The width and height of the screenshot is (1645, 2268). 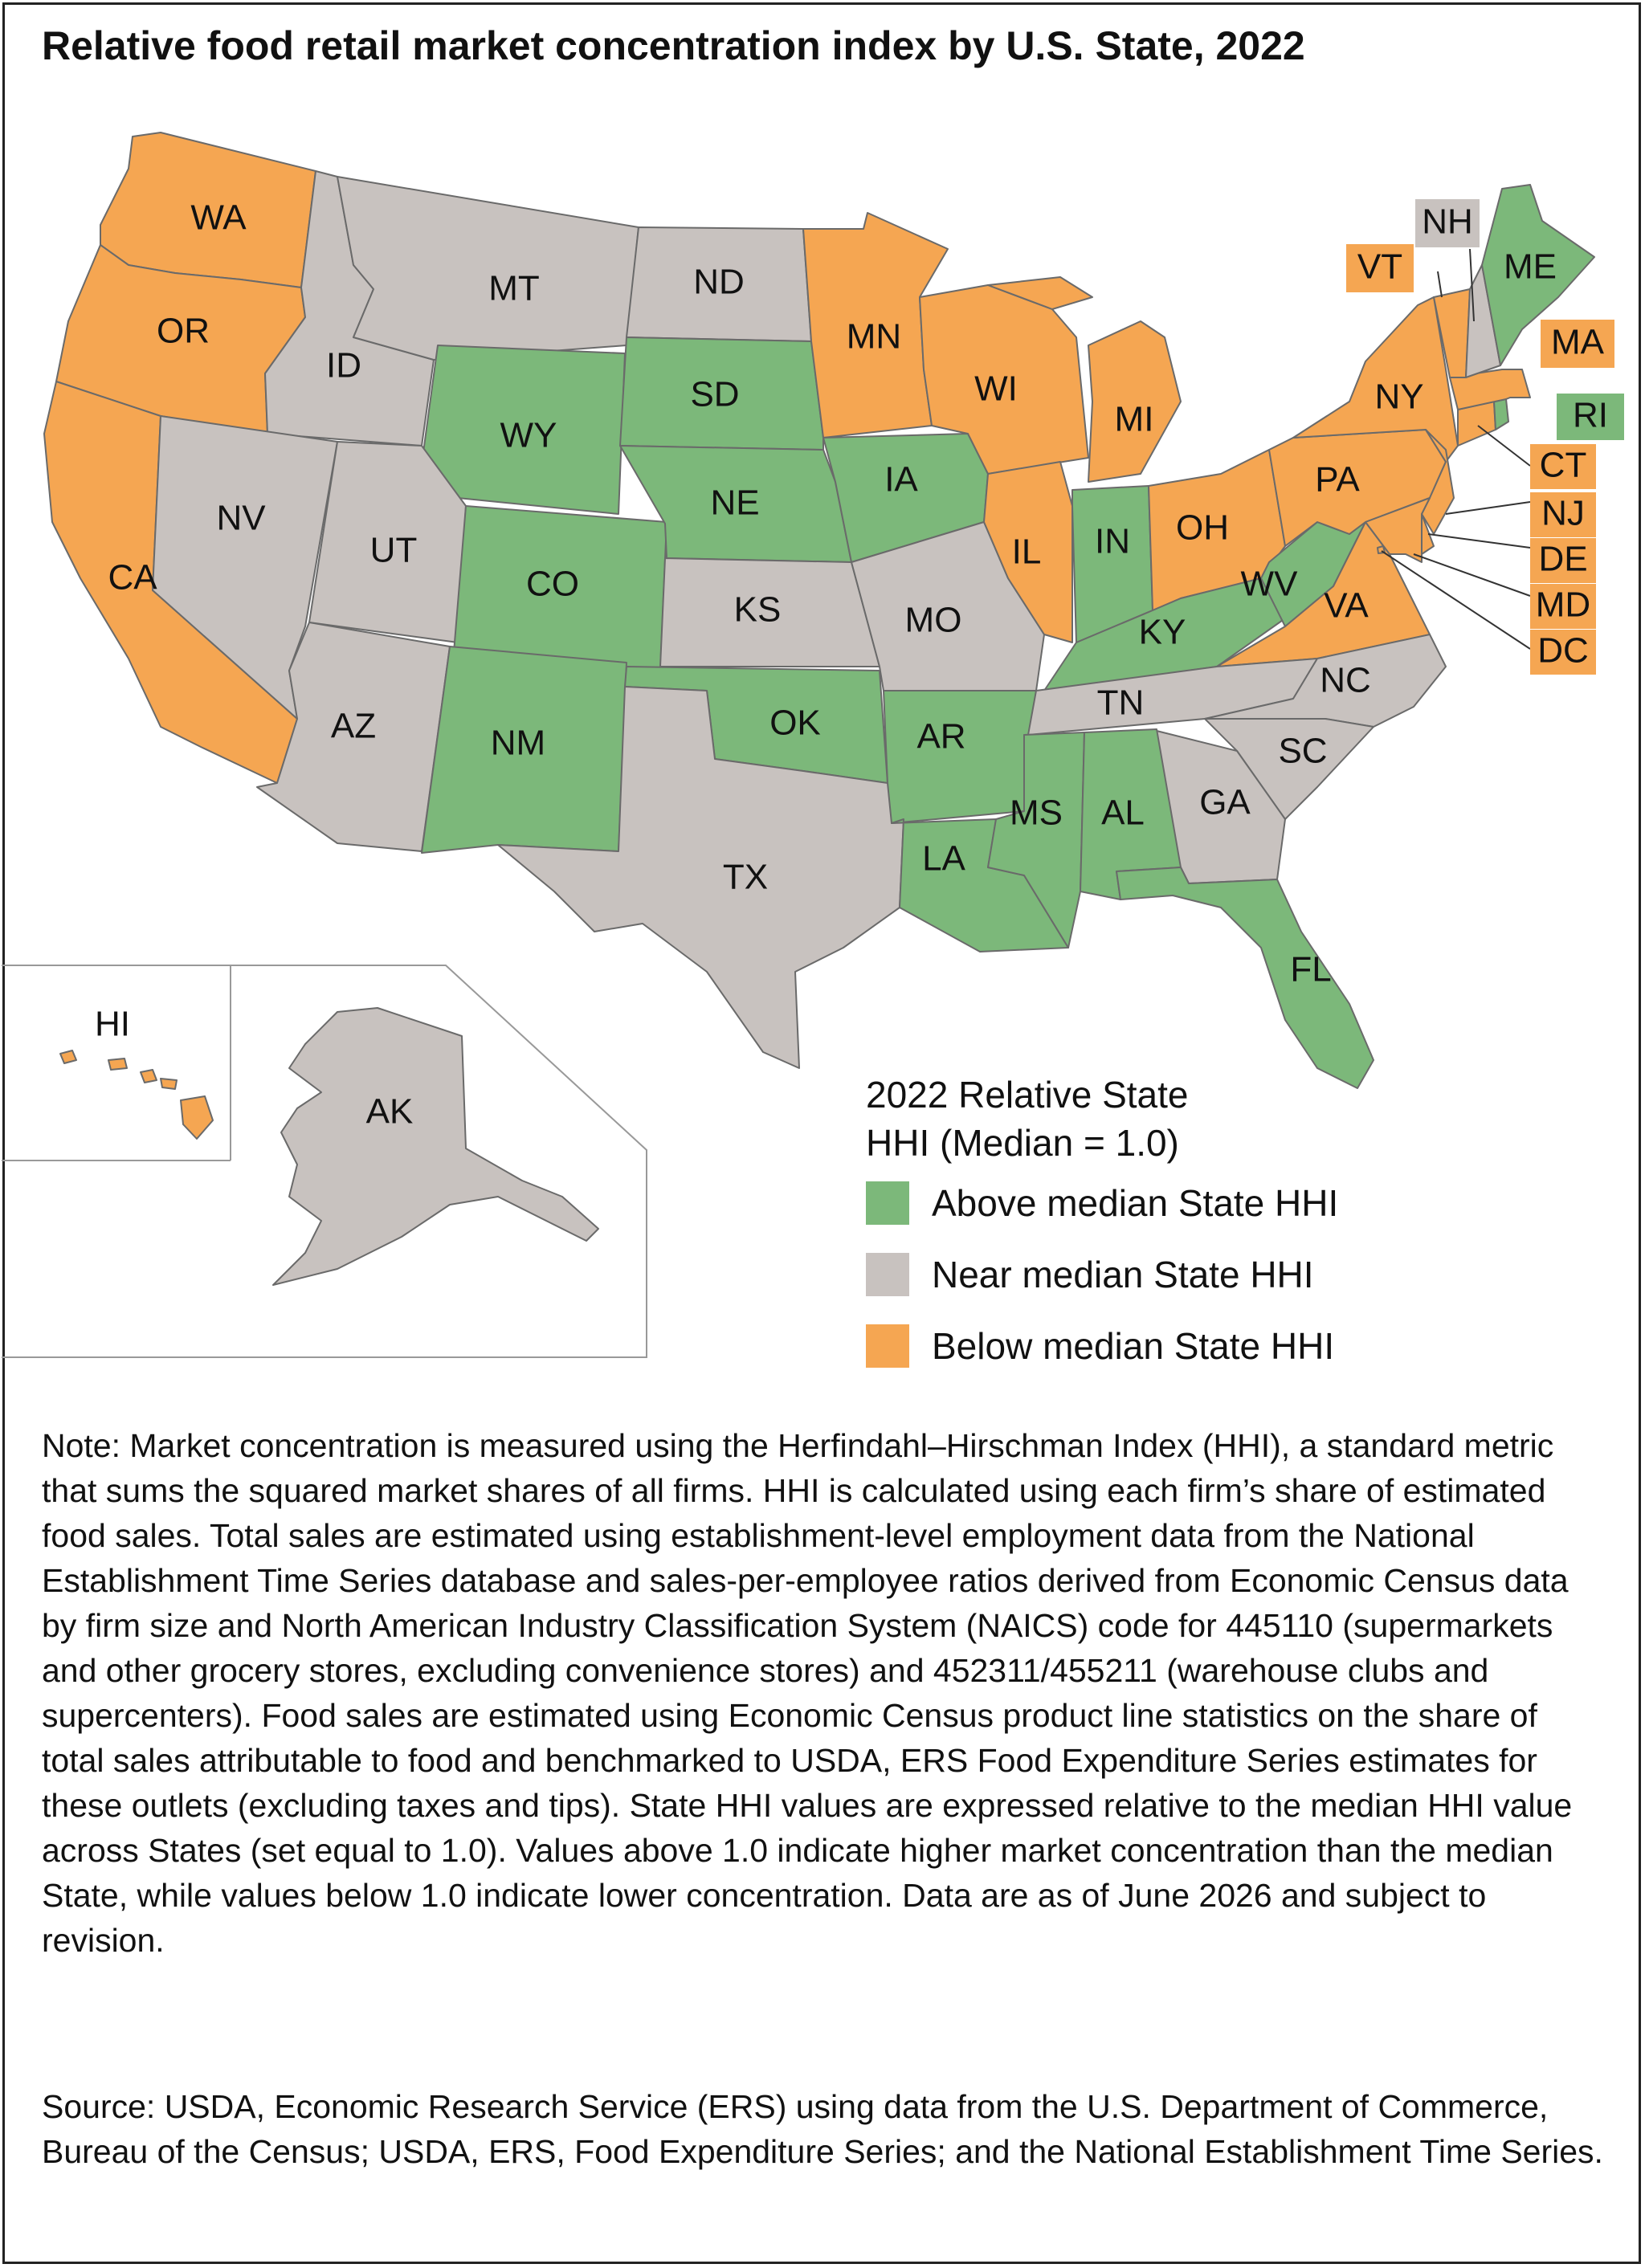 What do you see at coordinates (219, 218) in the screenshot?
I see `label-WA: WA` at bounding box center [219, 218].